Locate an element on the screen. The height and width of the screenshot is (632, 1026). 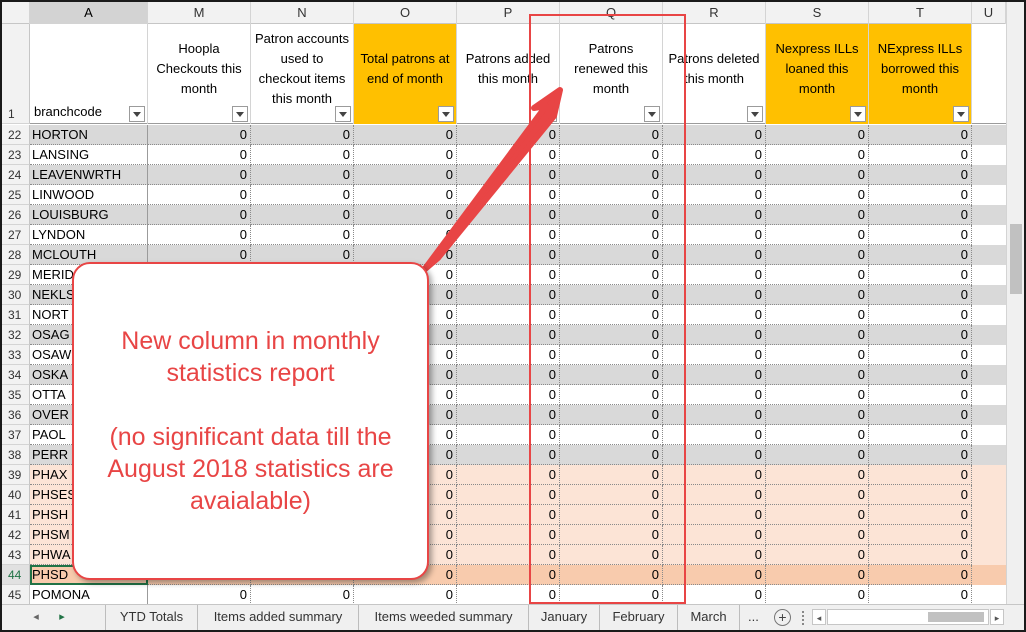
row-number: 23 is located at coordinates (16, 155).